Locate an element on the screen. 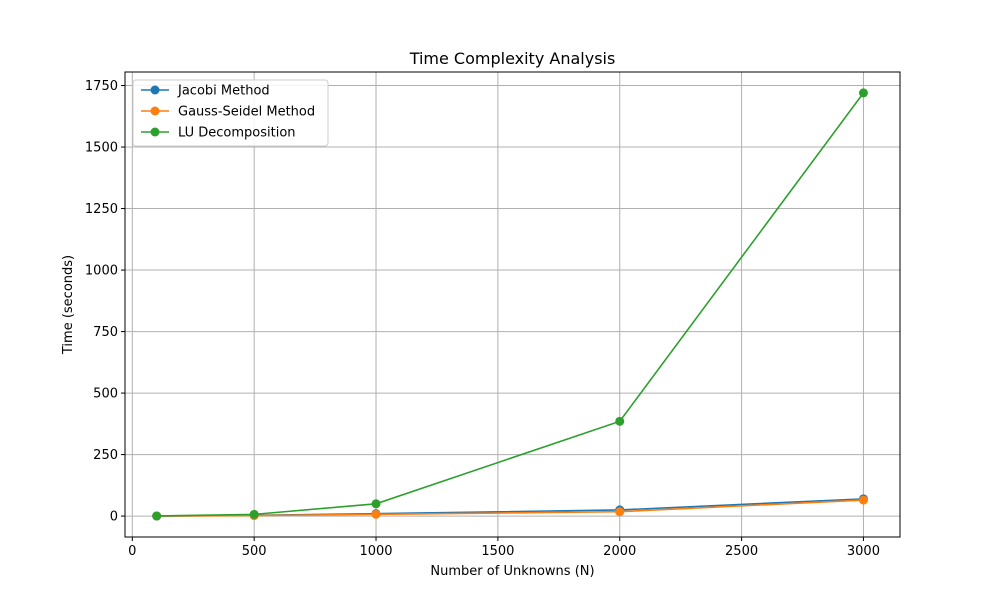 This screenshot has height=600, width=1000. x-tick-label: 500 is located at coordinates (254, 551).